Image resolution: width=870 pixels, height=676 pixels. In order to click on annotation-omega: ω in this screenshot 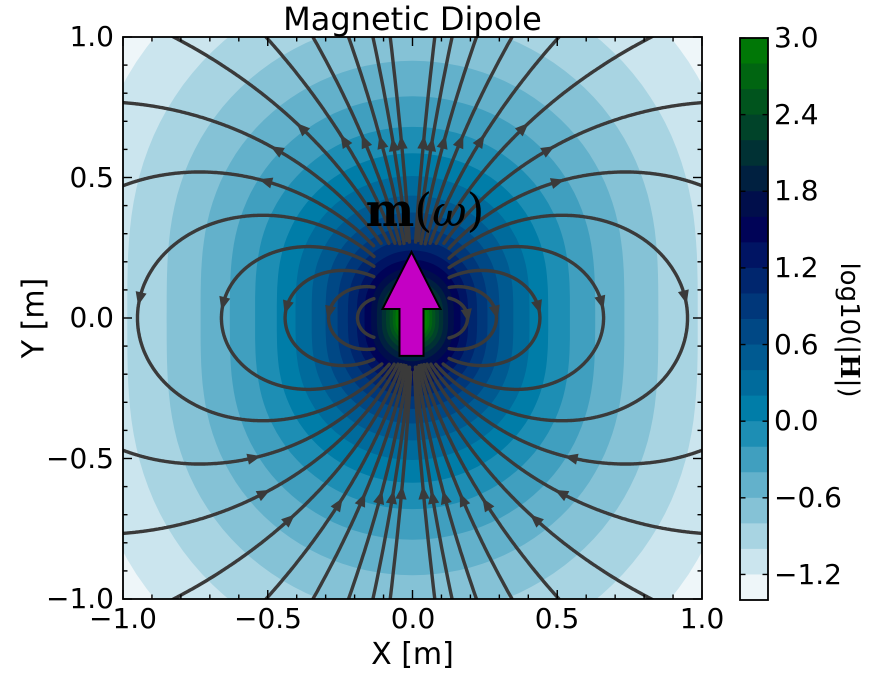, I will do `click(449, 211)`.